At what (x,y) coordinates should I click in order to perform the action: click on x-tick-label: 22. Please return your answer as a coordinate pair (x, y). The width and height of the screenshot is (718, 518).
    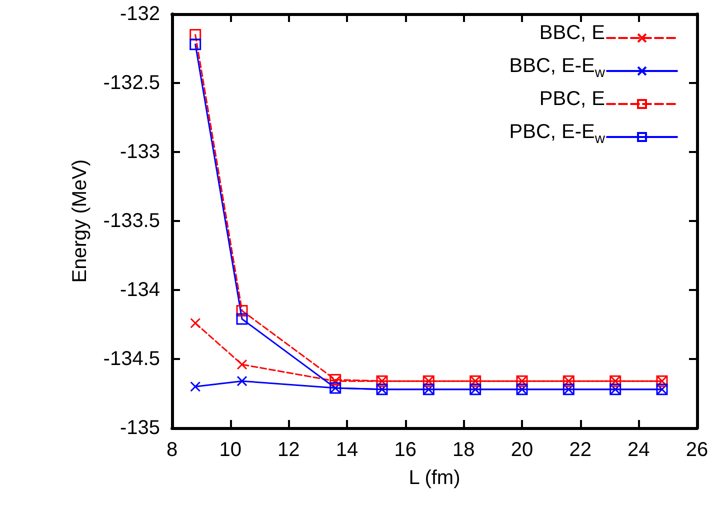
    Looking at the image, I should click on (580, 450).